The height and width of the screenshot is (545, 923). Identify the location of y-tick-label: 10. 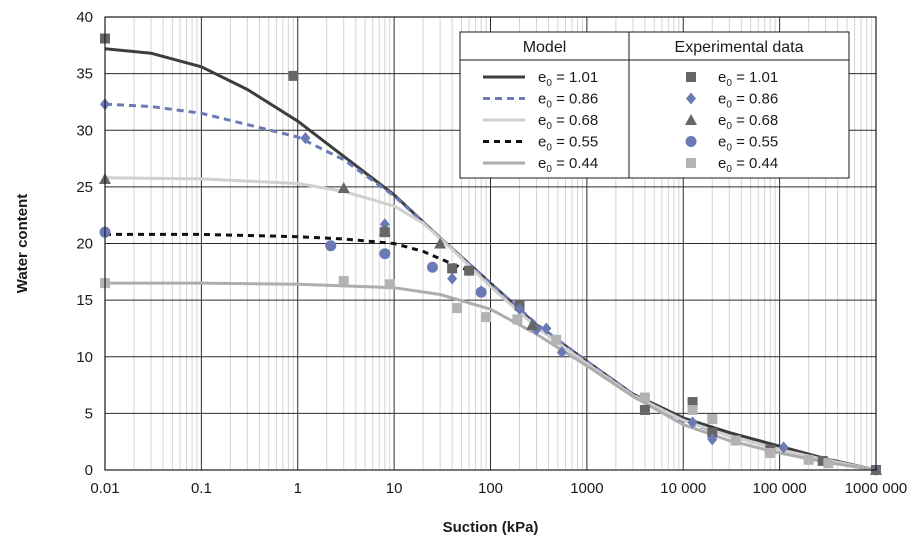
(84, 357).